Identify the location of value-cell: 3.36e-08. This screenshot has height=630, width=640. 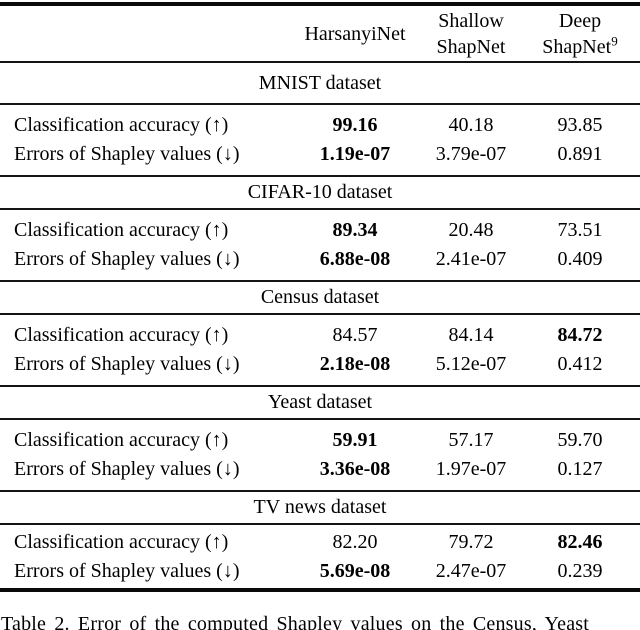
(355, 469).